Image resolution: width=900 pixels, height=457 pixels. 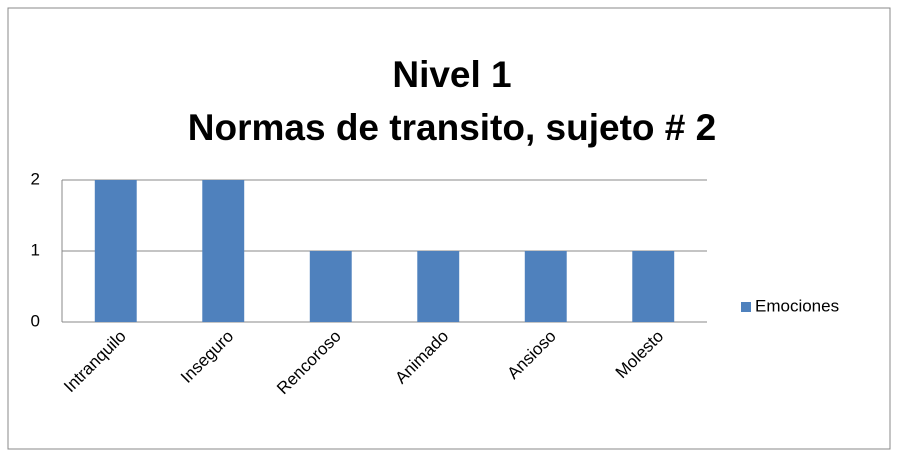 I want to click on y-tick-label: 2, so click(x=35, y=178).